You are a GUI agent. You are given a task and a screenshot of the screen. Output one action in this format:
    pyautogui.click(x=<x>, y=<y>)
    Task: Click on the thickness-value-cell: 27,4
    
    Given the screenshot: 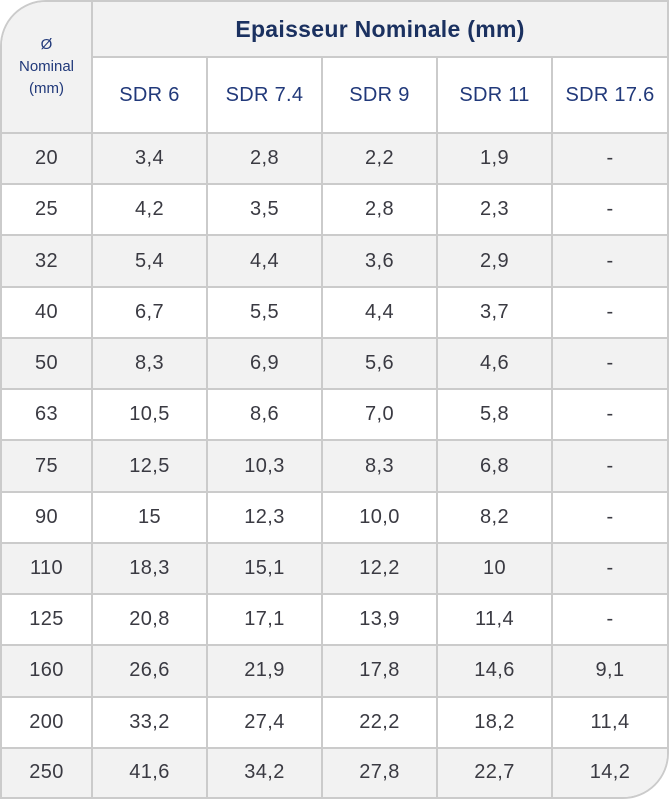 What is the action you would take?
    pyautogui.click(x=264, y=722)
    